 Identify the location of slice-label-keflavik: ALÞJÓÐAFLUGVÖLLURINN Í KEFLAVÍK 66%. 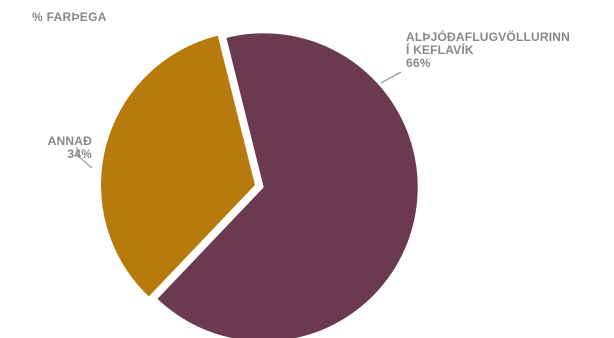
(488, 50).